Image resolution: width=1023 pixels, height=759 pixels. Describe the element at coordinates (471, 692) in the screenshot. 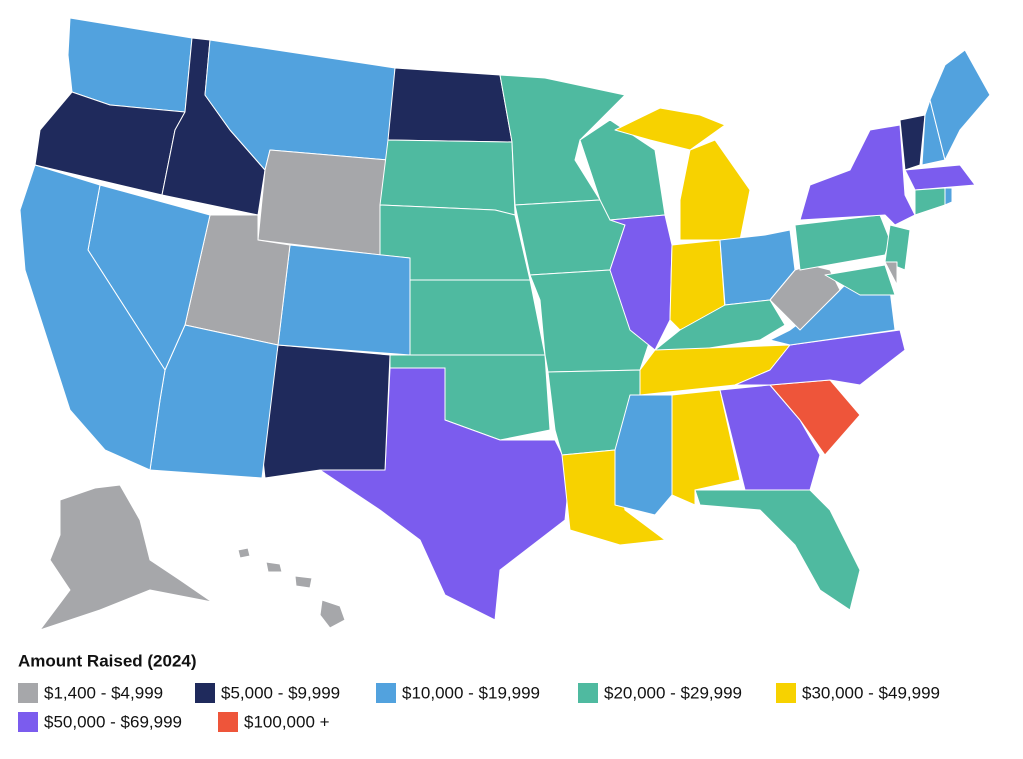

I see `legend-label: $10,000 - $19,999` at that location.